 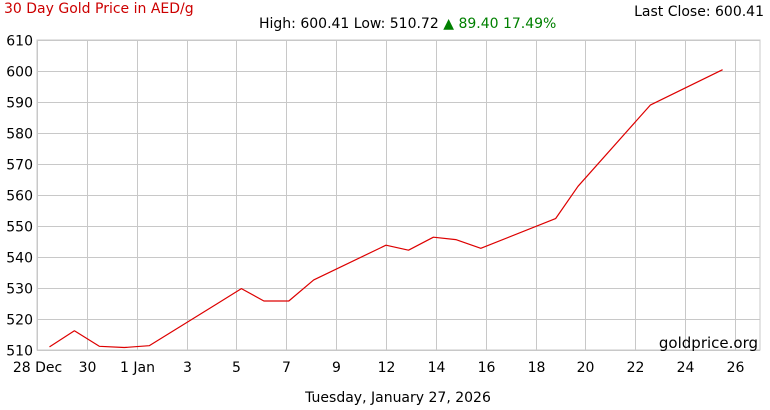 I want to click on x-tick-label: 3, so click(x=187, y=368).